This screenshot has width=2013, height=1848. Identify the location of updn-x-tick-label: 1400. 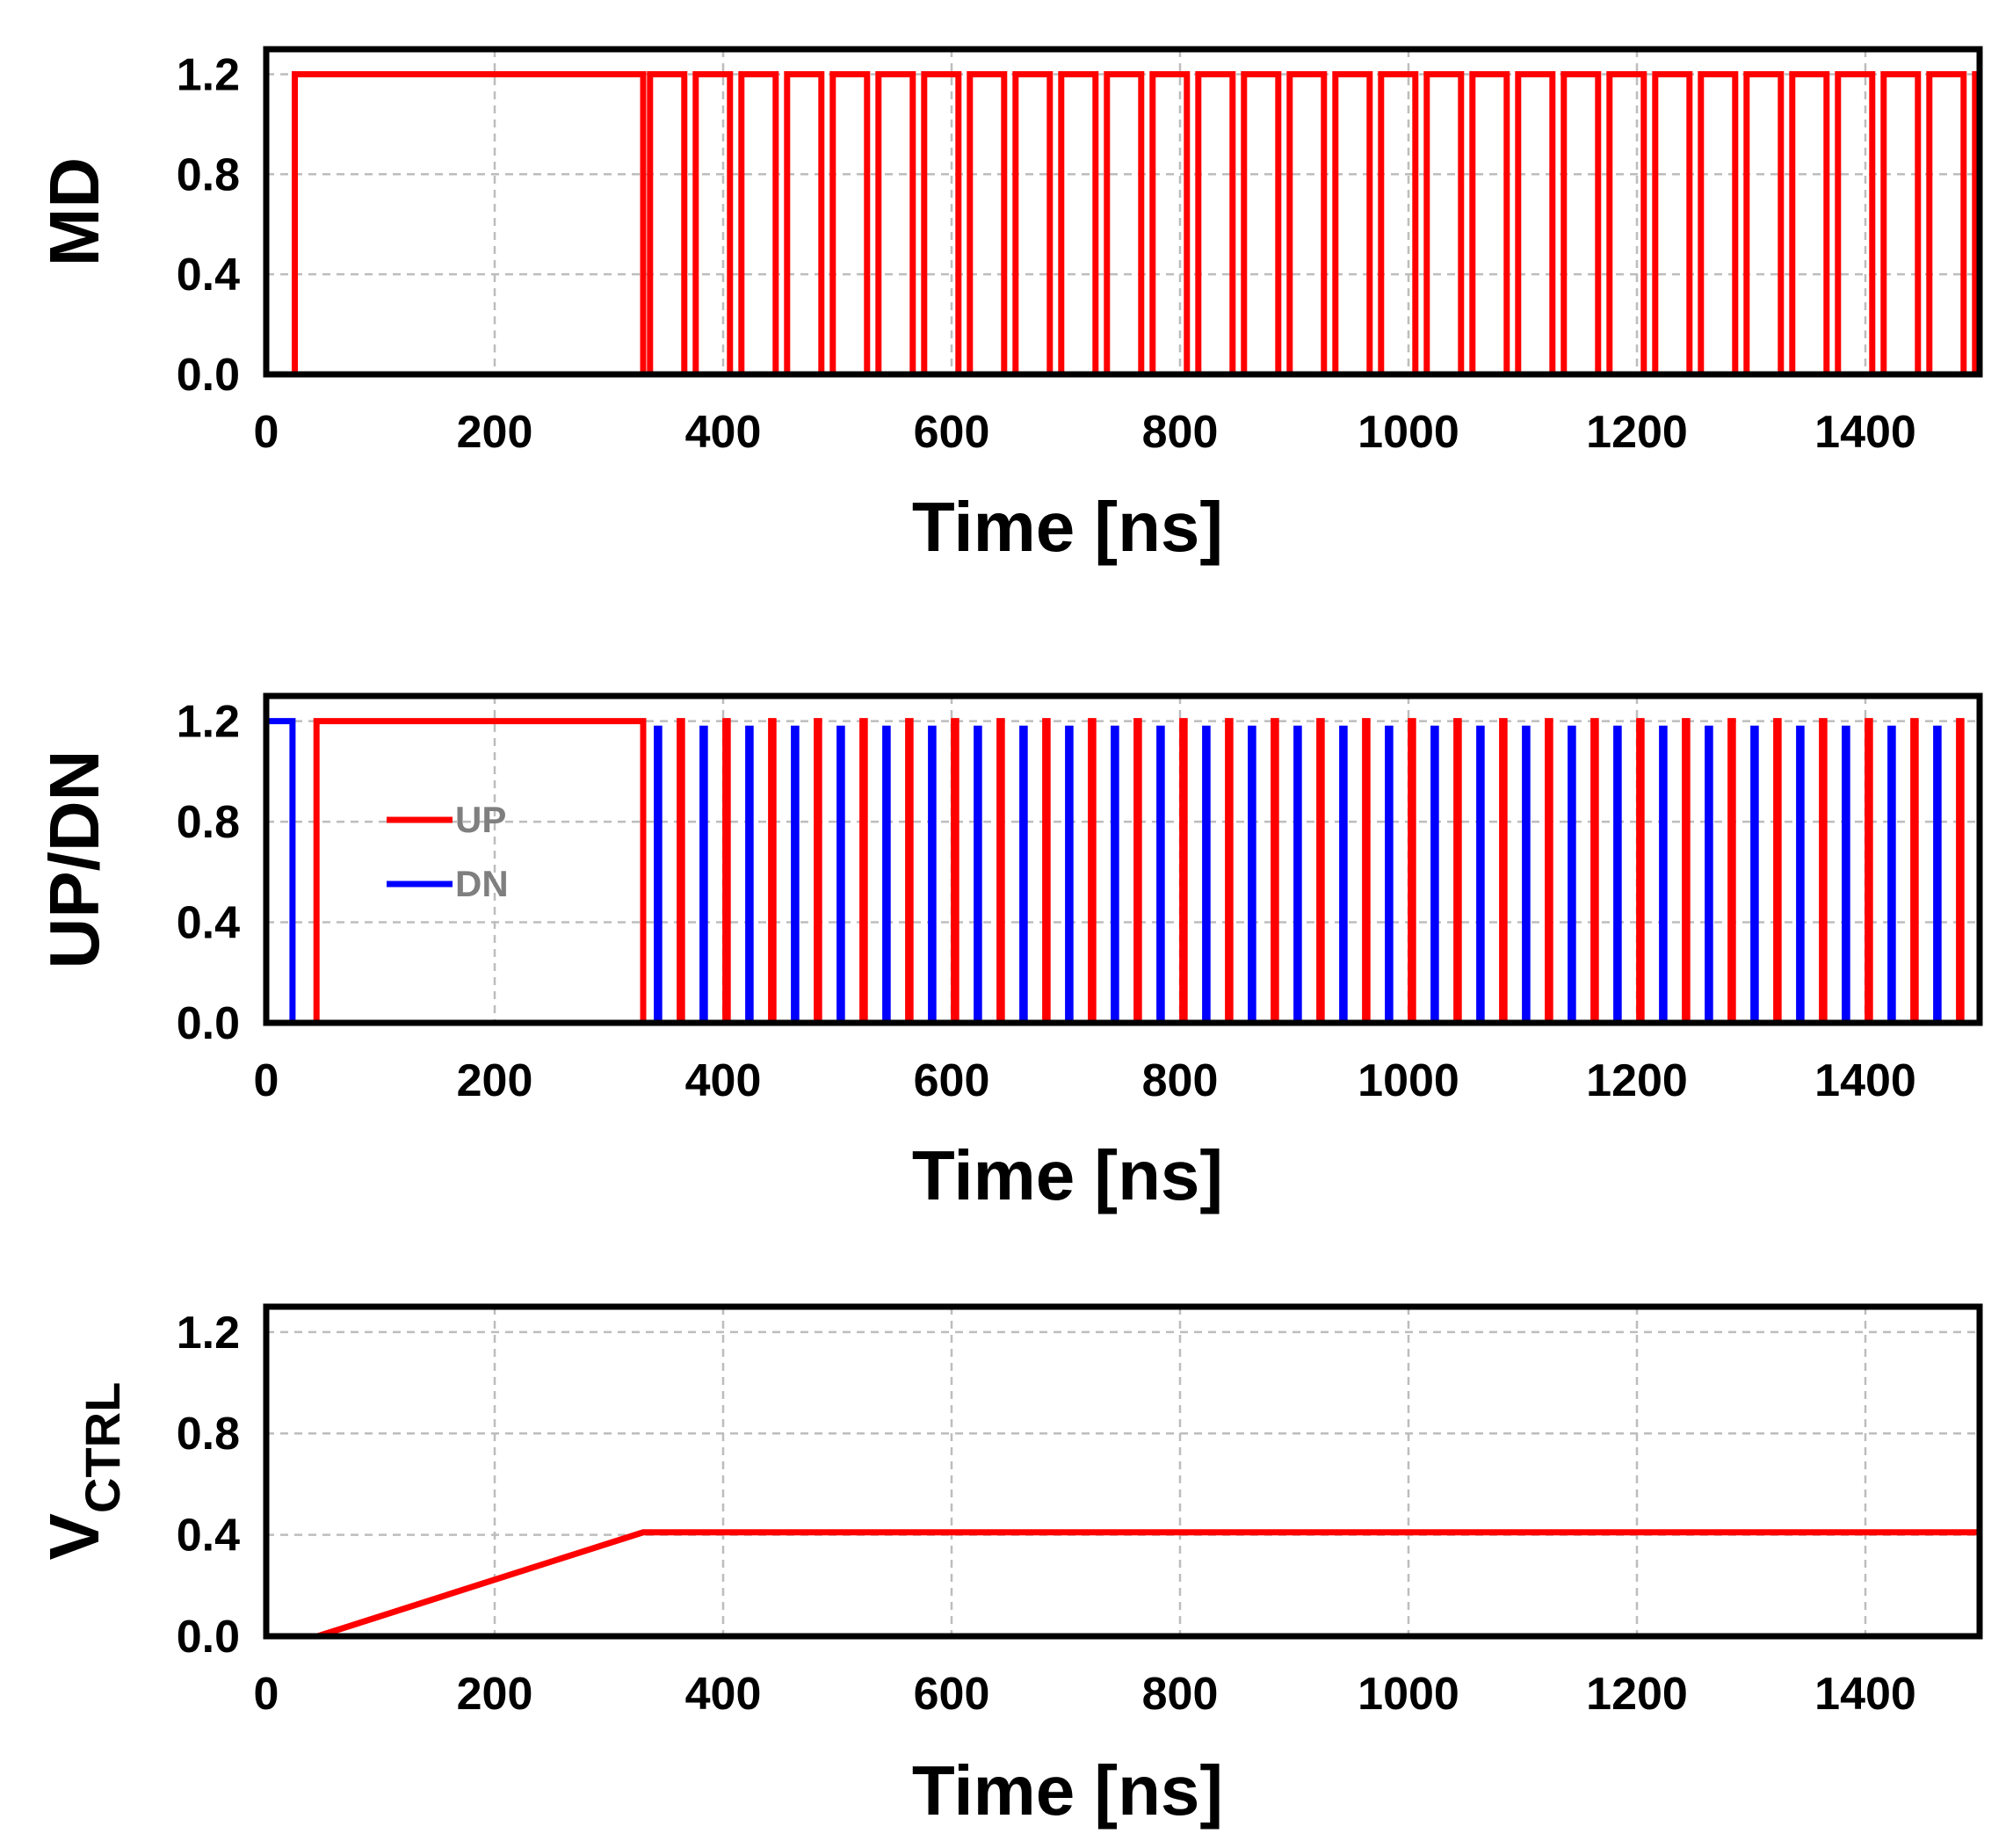
(1865, 1080).